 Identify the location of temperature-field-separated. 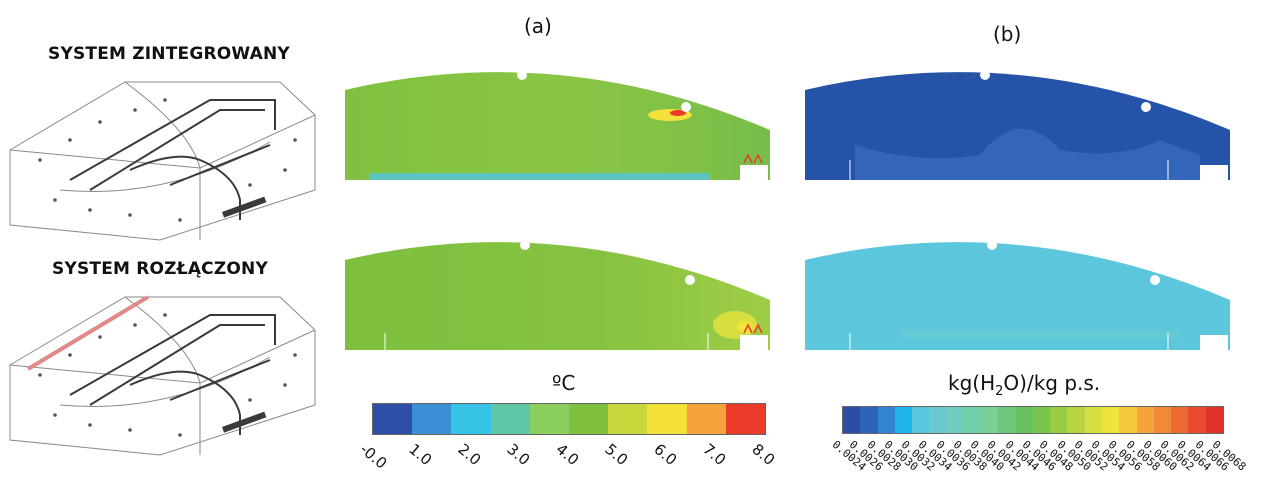
(557, 295).